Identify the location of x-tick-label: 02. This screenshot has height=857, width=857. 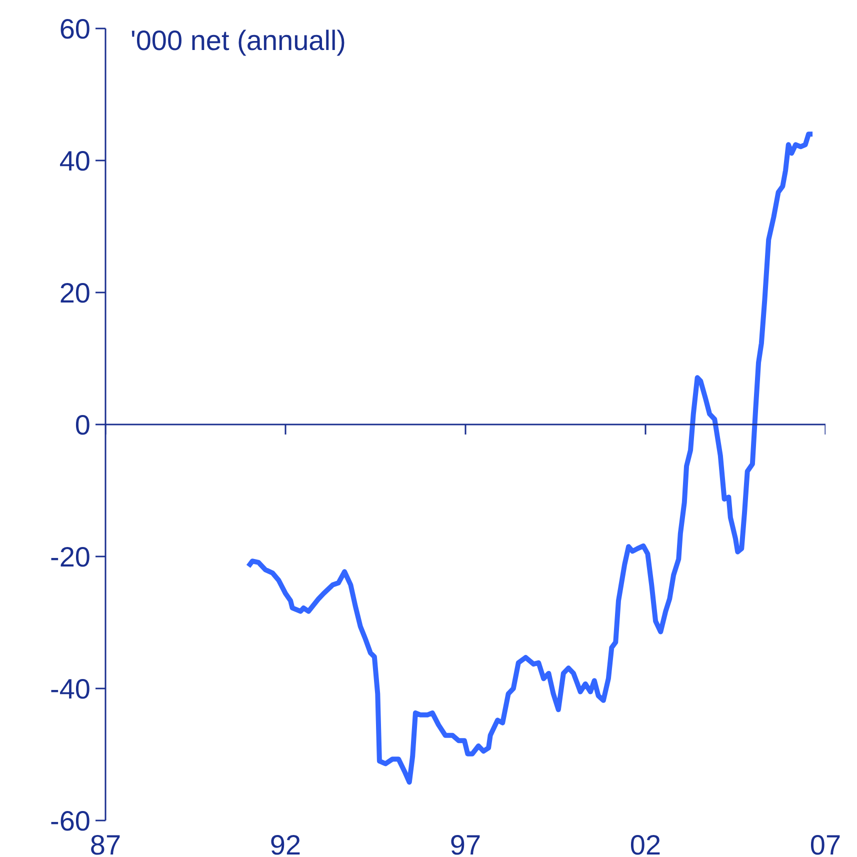
(646, 843).